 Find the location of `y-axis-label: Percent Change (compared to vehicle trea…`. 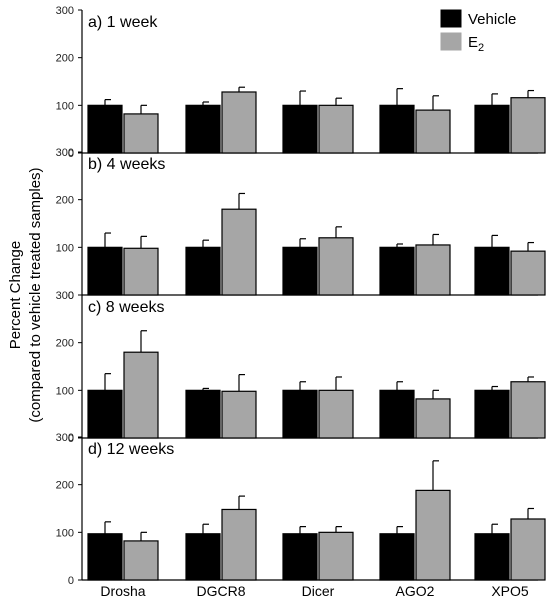

y-axis-label: Percent Change (compared to vehicle trea… is located at coordinates (25, 294).